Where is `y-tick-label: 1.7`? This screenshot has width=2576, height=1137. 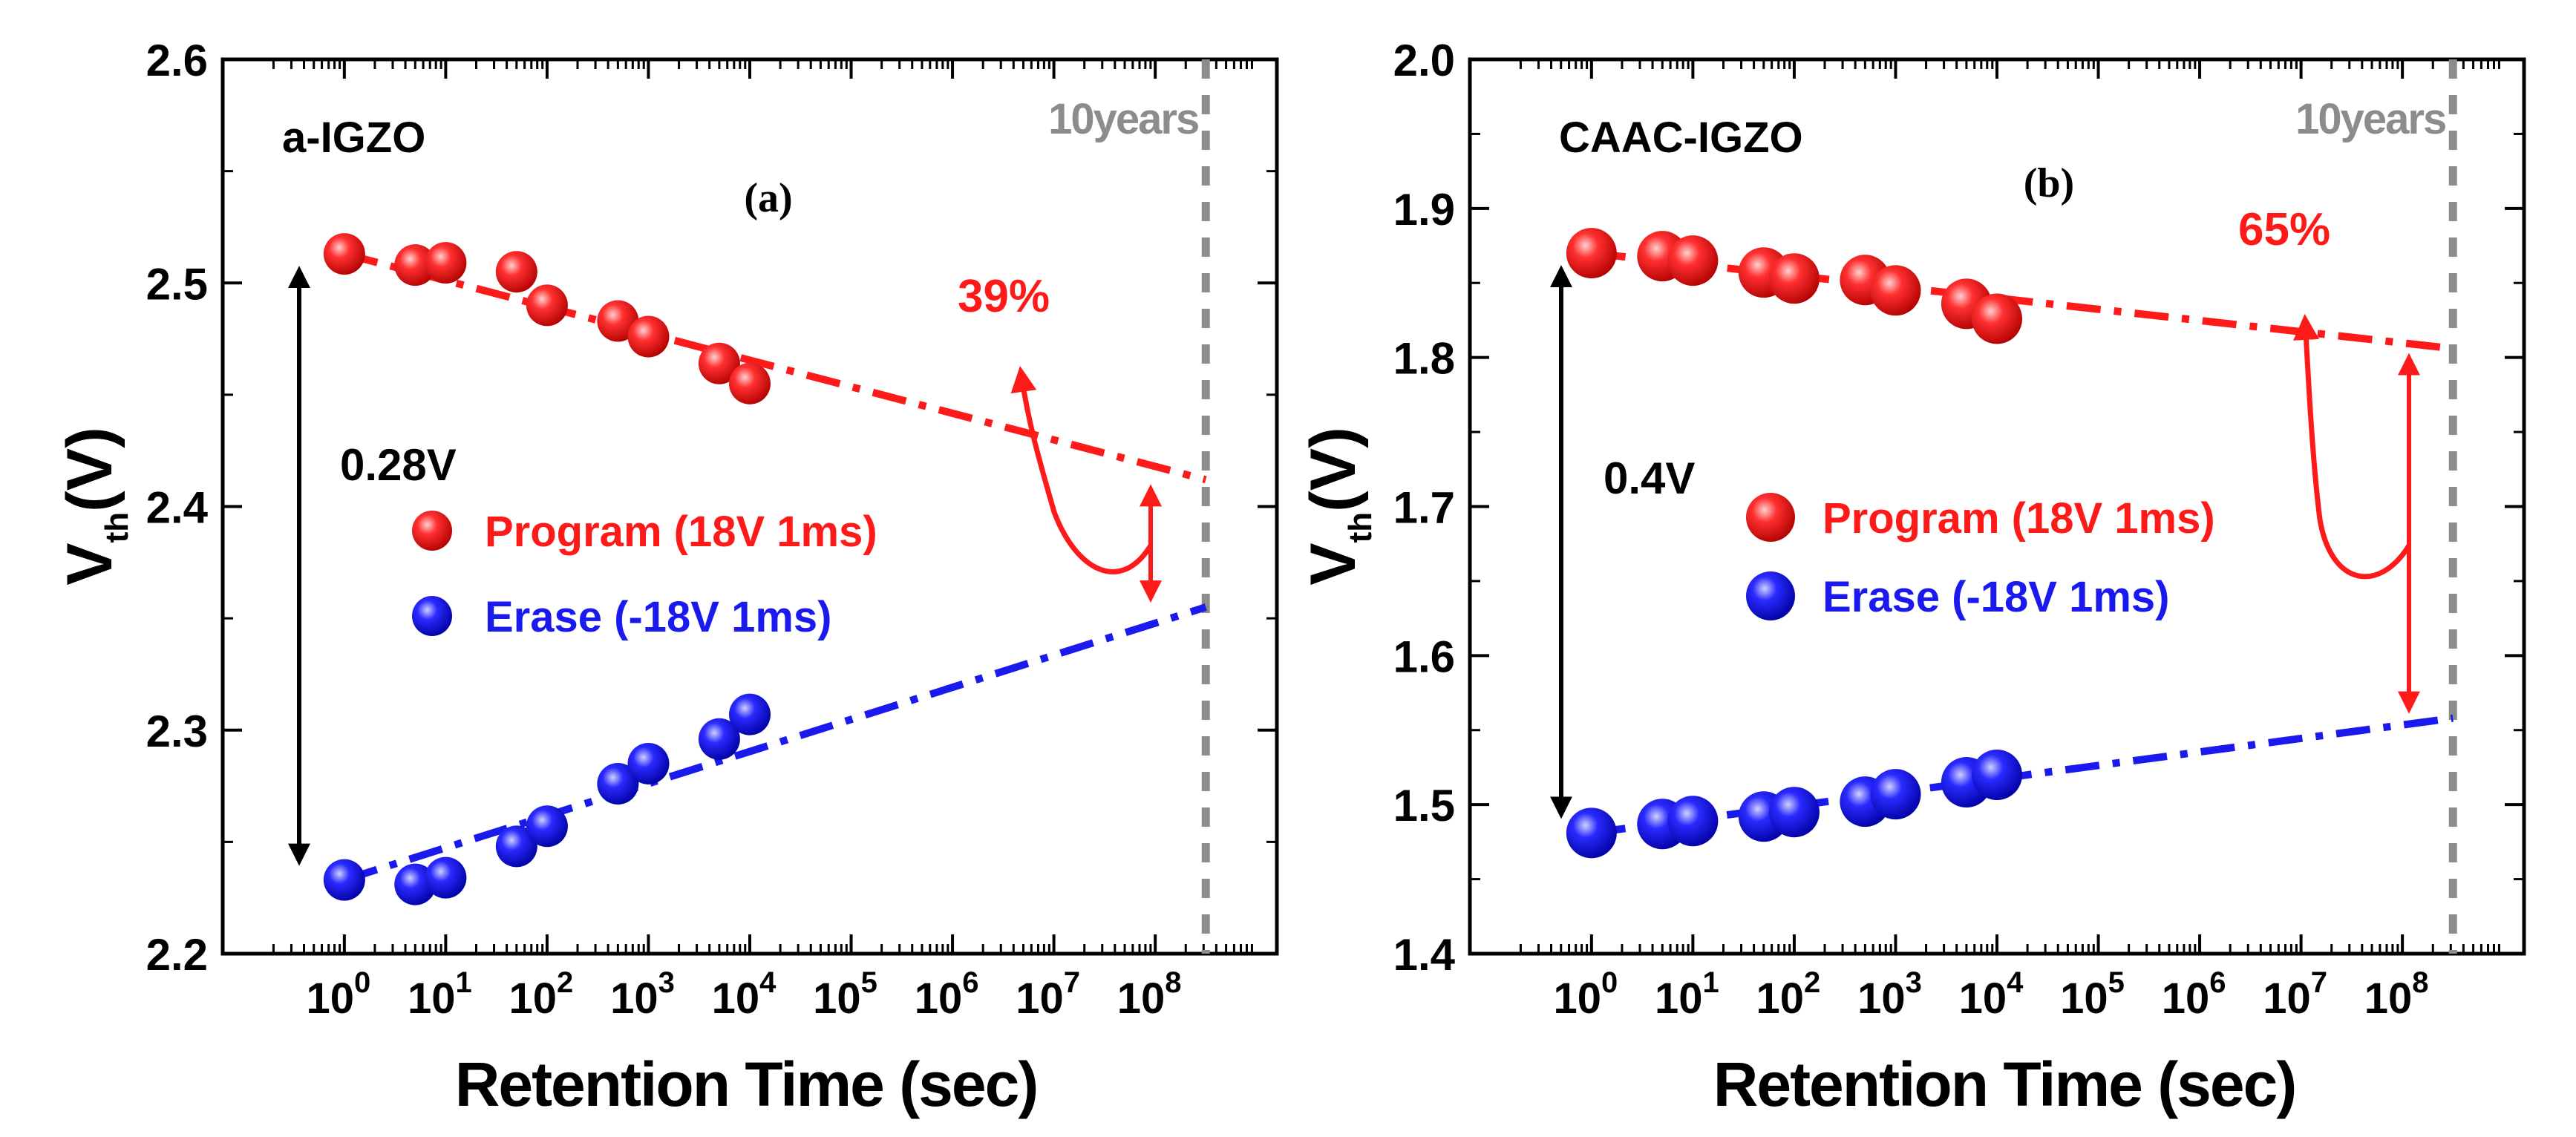
y-tick-label: 1.7 is located at coordinates (1424, 508).